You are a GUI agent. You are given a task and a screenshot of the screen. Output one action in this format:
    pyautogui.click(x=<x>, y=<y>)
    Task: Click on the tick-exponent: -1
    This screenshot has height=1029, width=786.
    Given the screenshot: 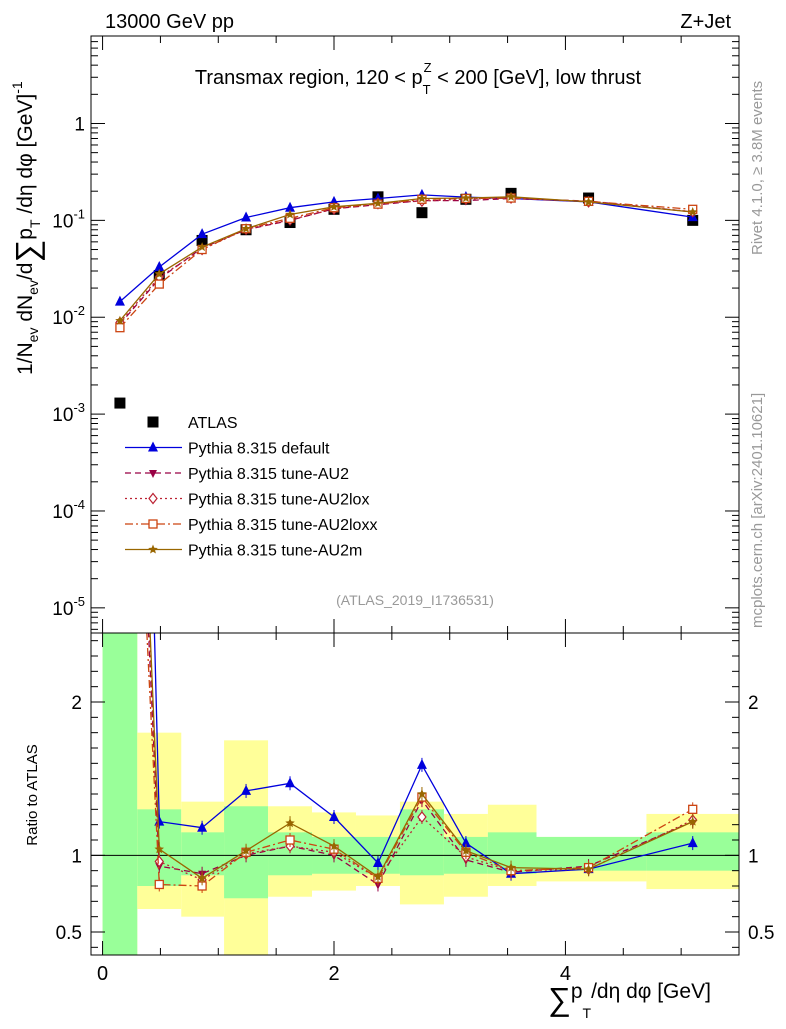 What is the action you would take?
    pyautogui.click(x=79, y=213)
    